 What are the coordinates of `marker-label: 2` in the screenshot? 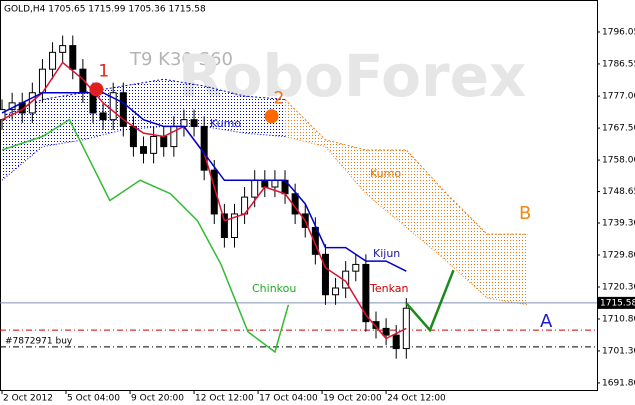 It's located at (279, 98).